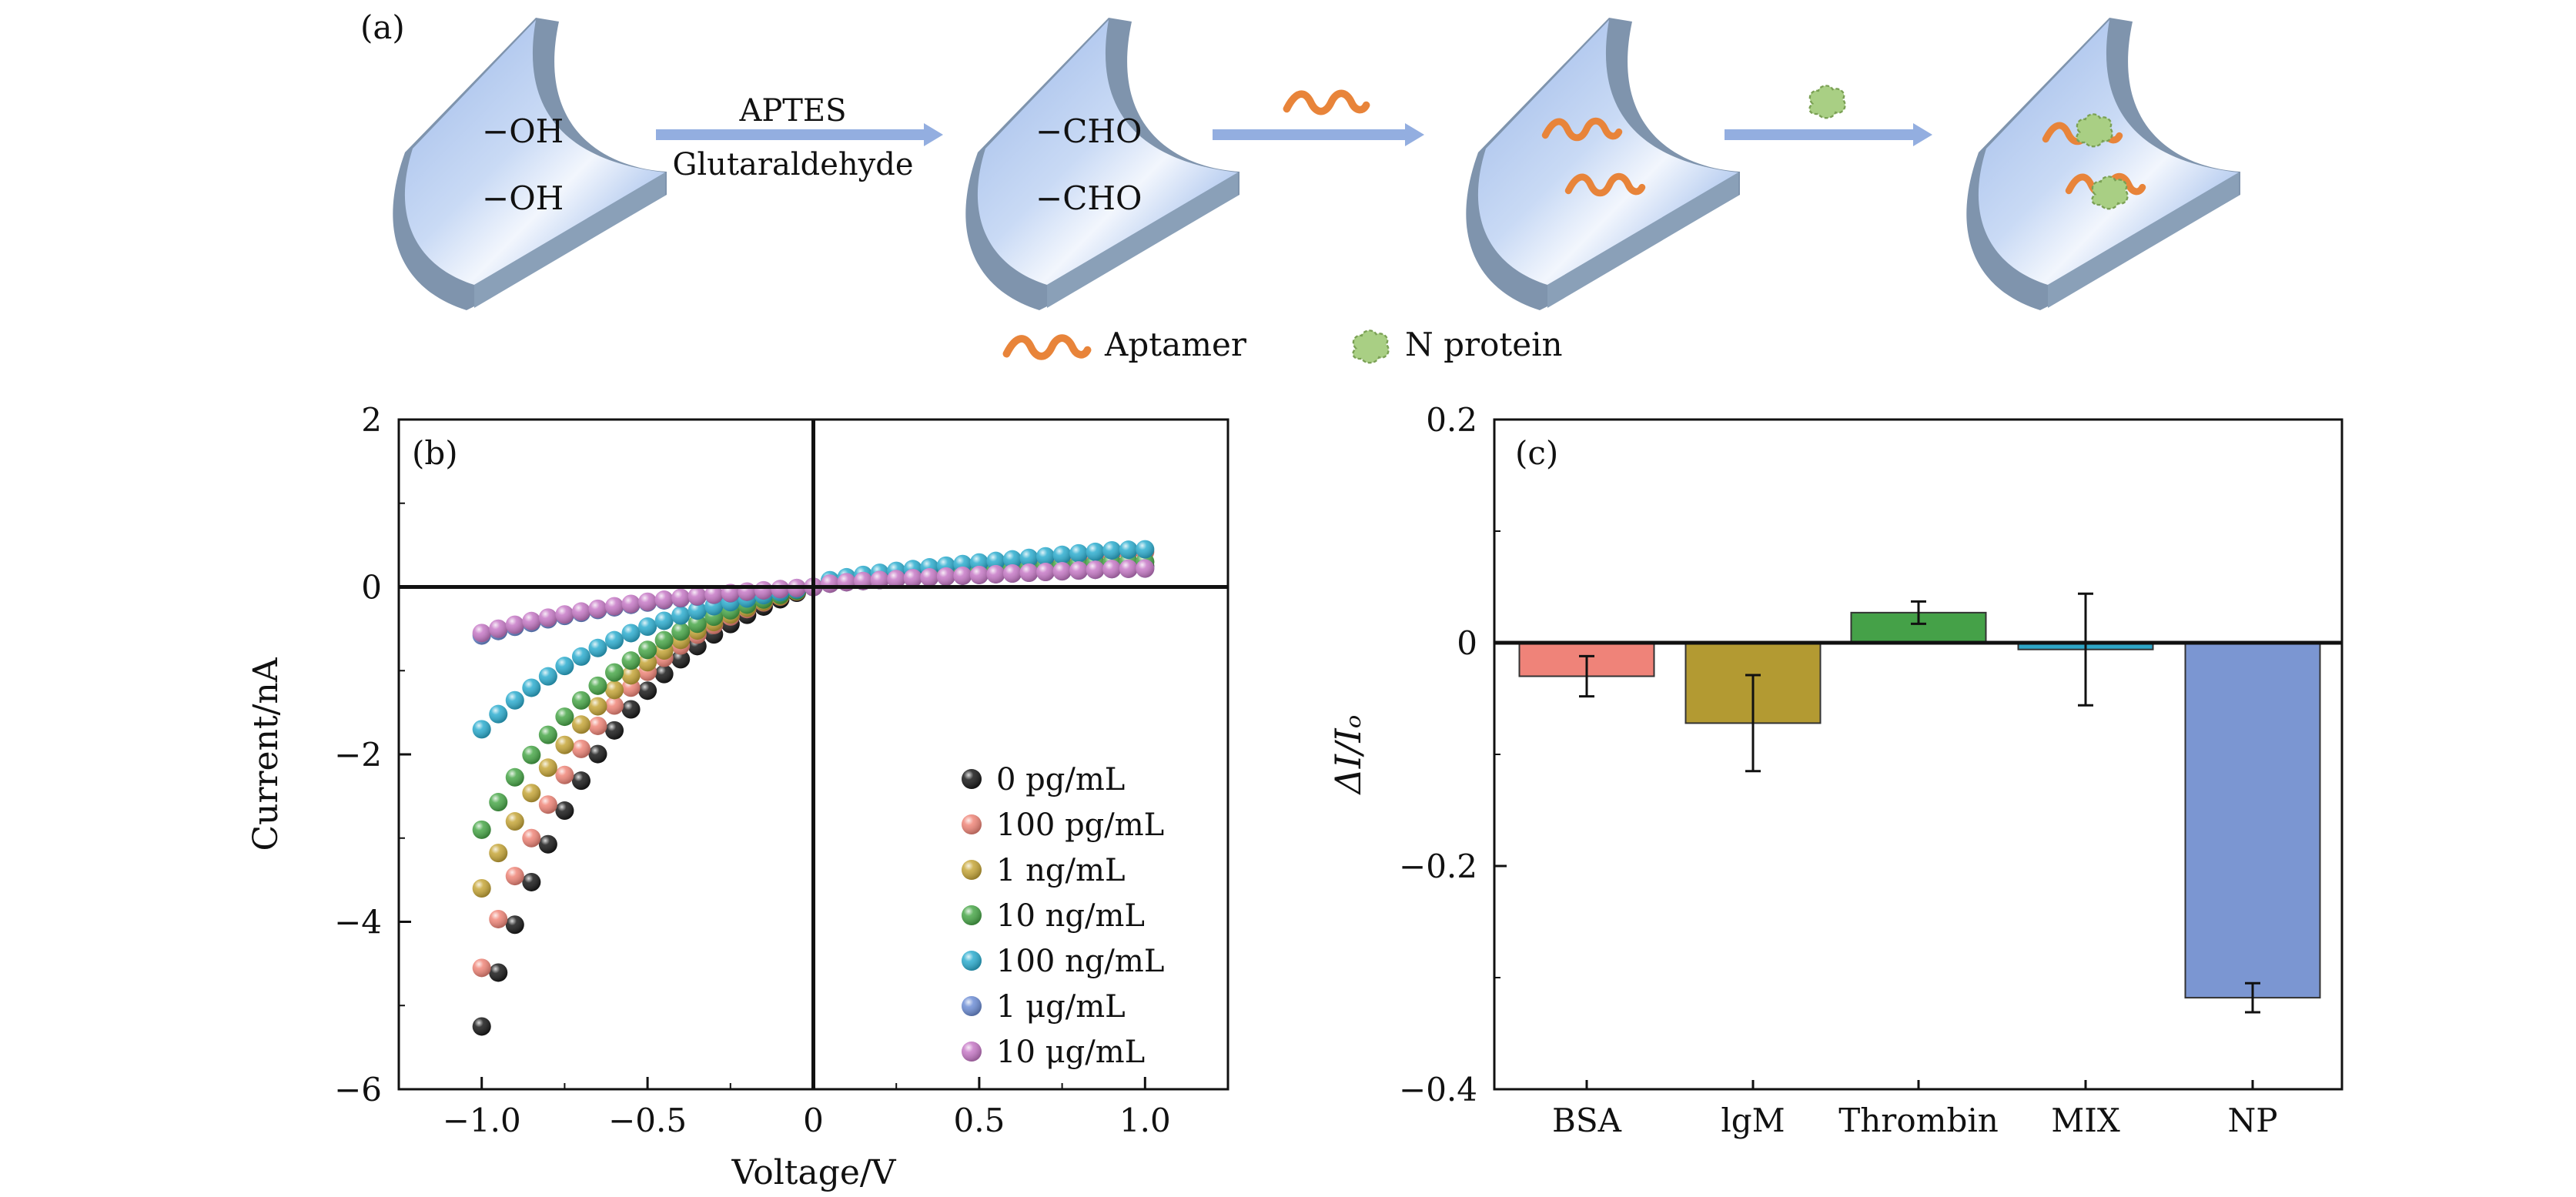  I want to click on bar, so click(2253, 821).